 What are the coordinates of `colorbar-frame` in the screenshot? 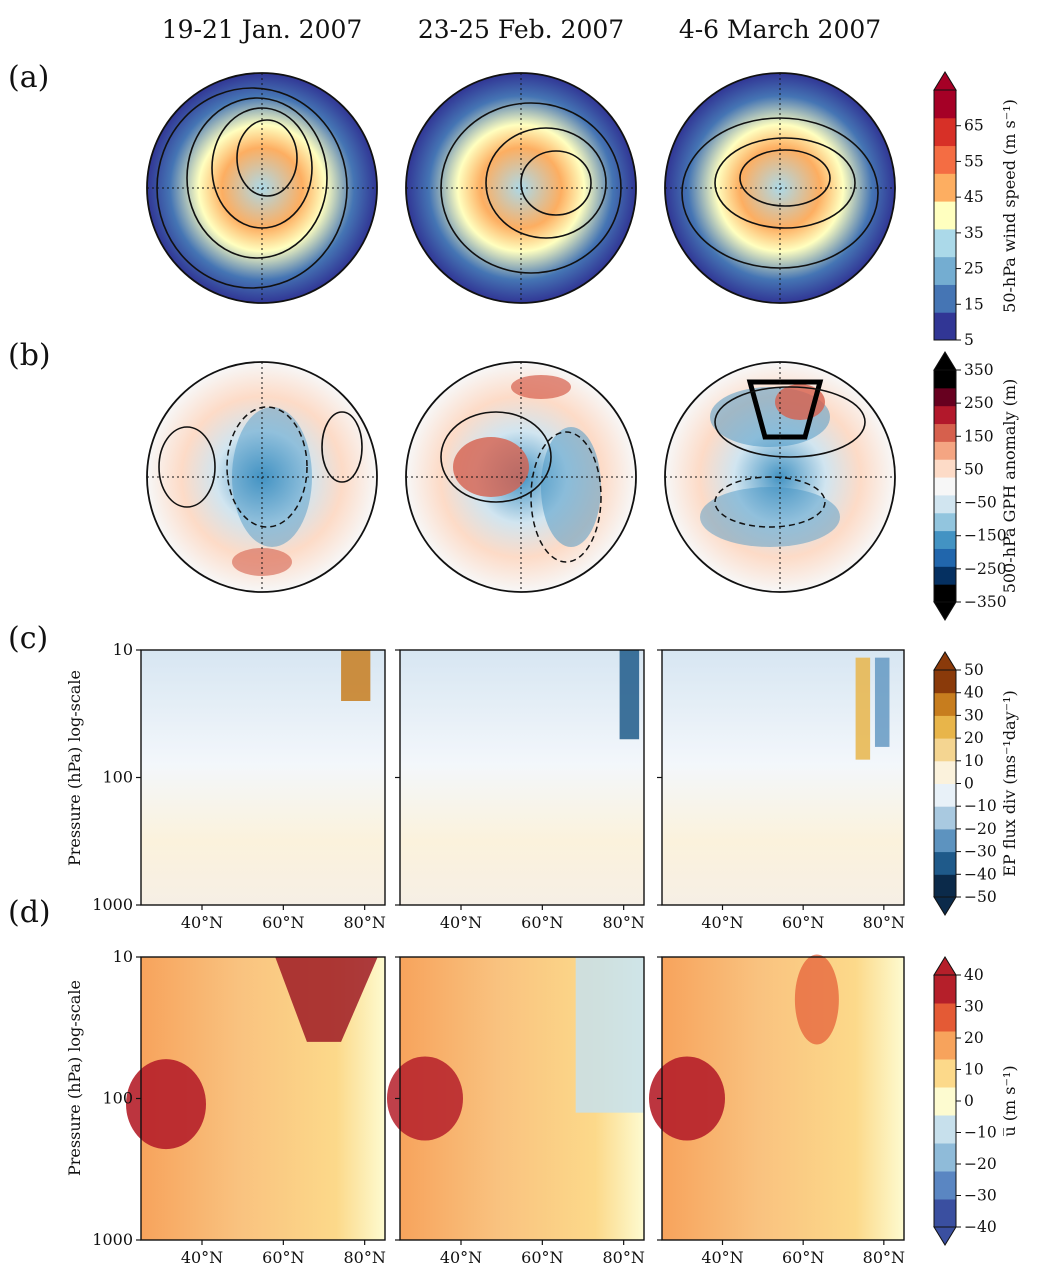 It's located at (945, 215).